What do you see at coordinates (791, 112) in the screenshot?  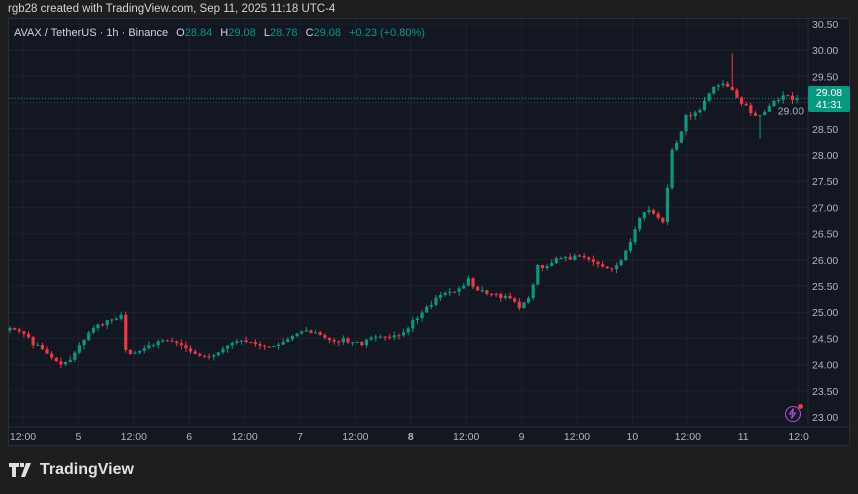 I see `price-tick-label: 29.00` at bounding box center [791, 112].